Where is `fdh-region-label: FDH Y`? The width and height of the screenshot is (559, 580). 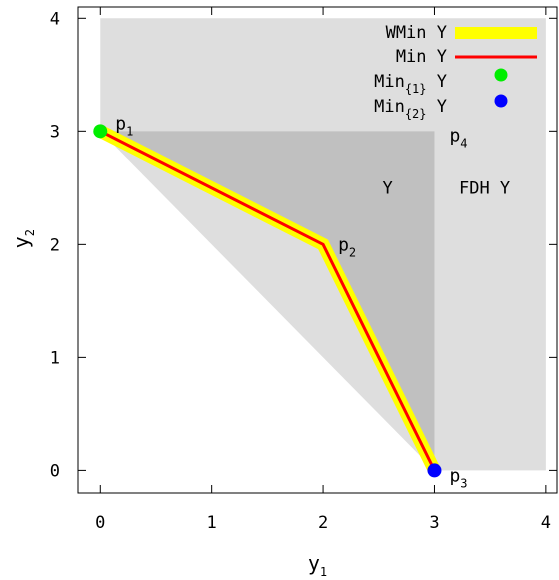
fdh-region-label: FDH Y is located at coordinates (484, 188).